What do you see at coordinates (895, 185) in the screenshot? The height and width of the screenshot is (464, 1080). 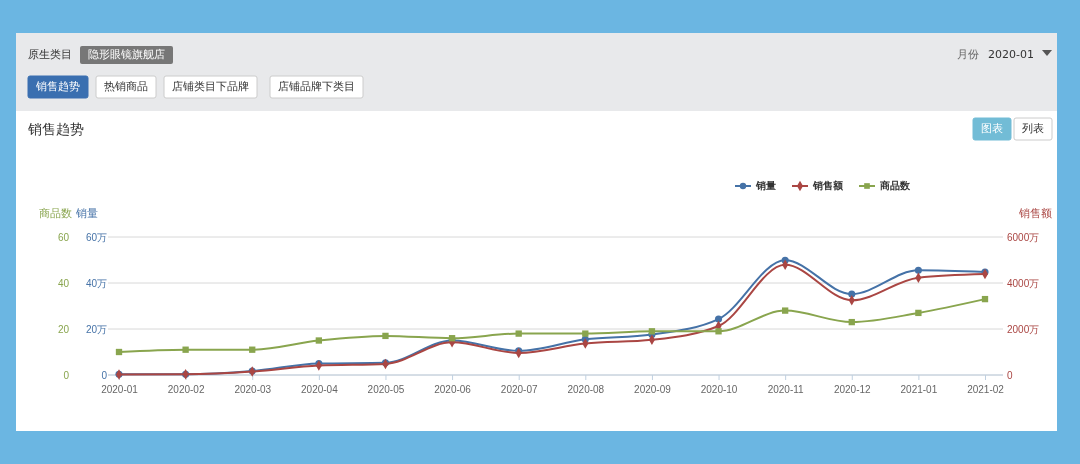 I see `legend-label: 商品数` at bounding box center [895, 185].